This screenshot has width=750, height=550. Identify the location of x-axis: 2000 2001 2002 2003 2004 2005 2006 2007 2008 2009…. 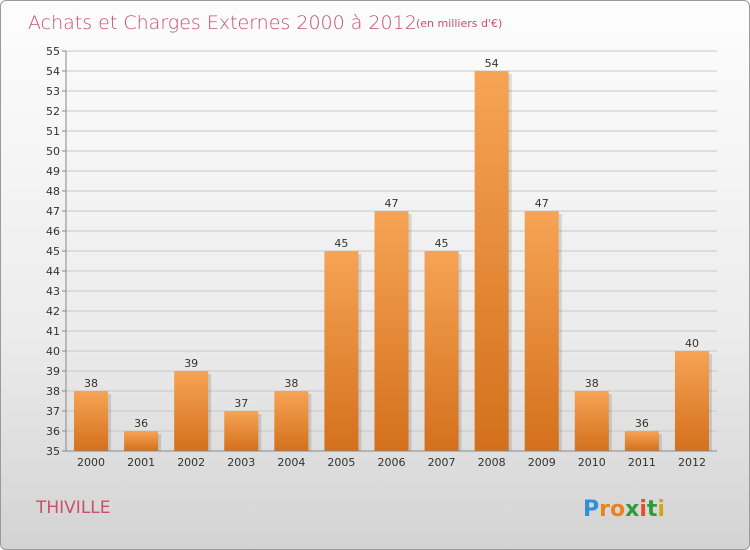
(391, 459).